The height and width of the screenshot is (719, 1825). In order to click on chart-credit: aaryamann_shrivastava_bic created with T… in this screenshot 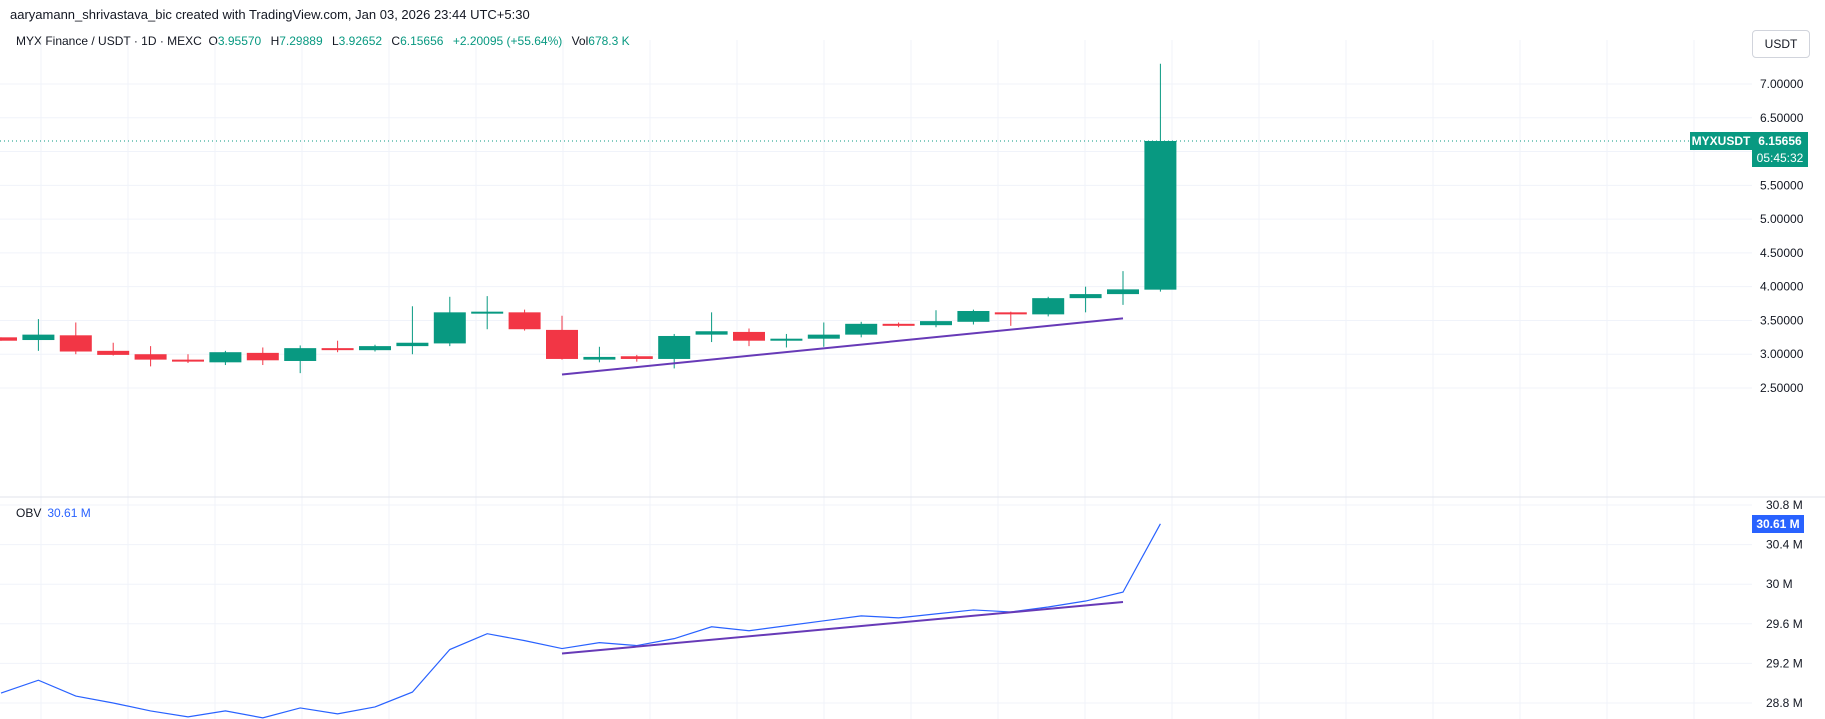, I will do `click(270, 14)`.